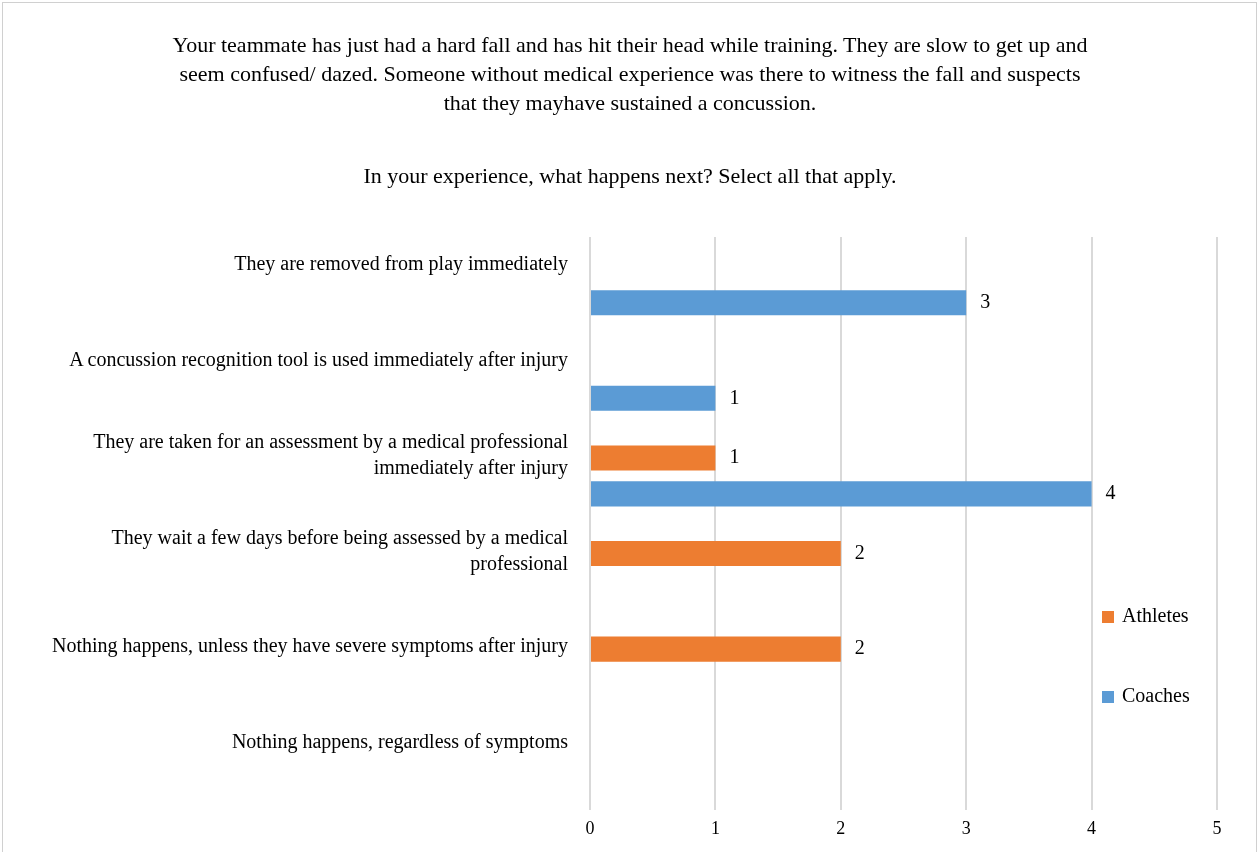  Describe the element at coordinates (966, 827) in the screenshot. I see `x-tick-label: 3` at that location.